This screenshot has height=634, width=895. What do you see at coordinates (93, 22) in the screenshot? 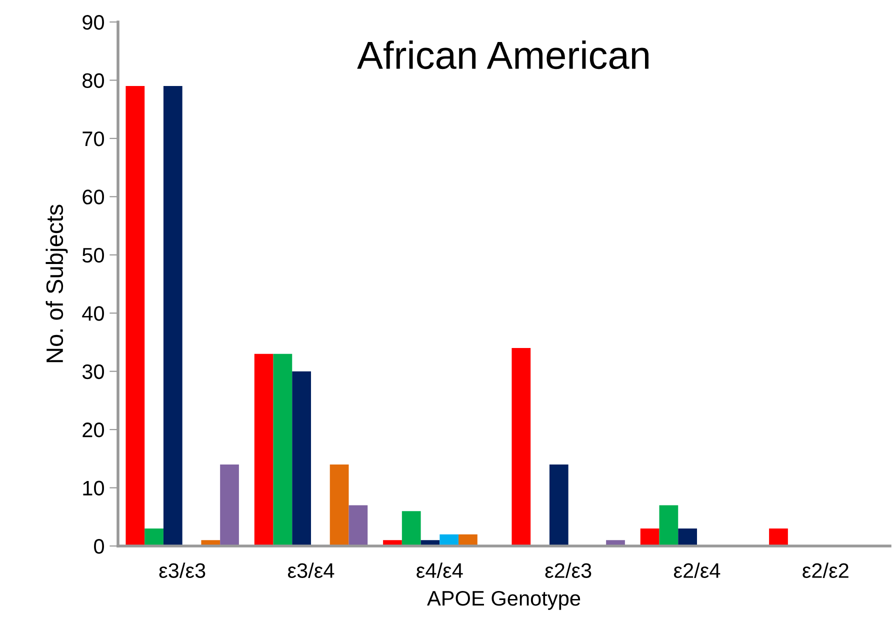
I see `y-tick-label: 90` at bounding box center [93, 22].